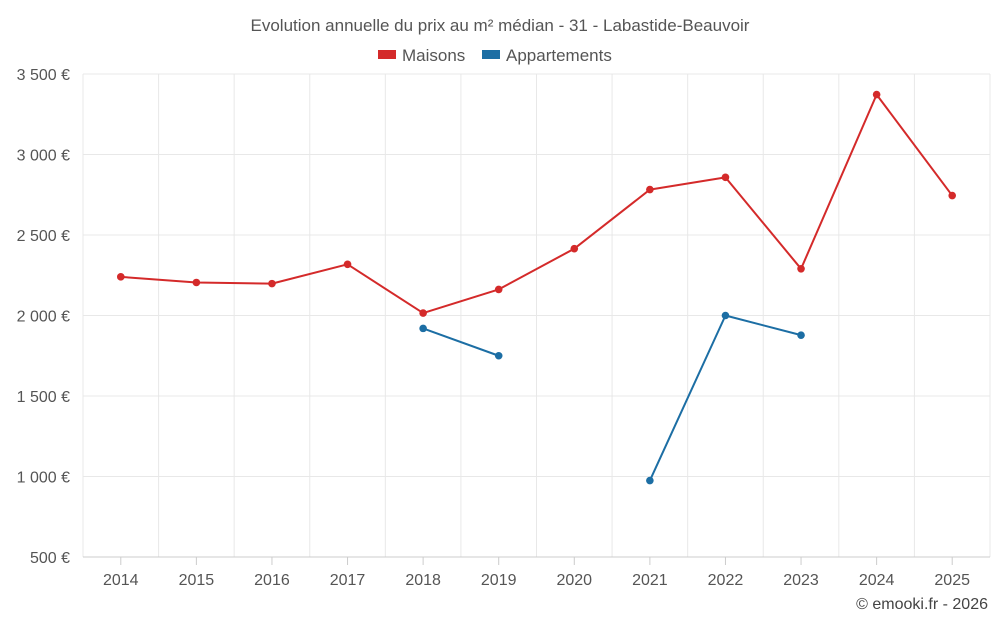 The height and width of the screenshot is (625, 1000). I want to click on x-tick-label: 2025, so click(952, 580).